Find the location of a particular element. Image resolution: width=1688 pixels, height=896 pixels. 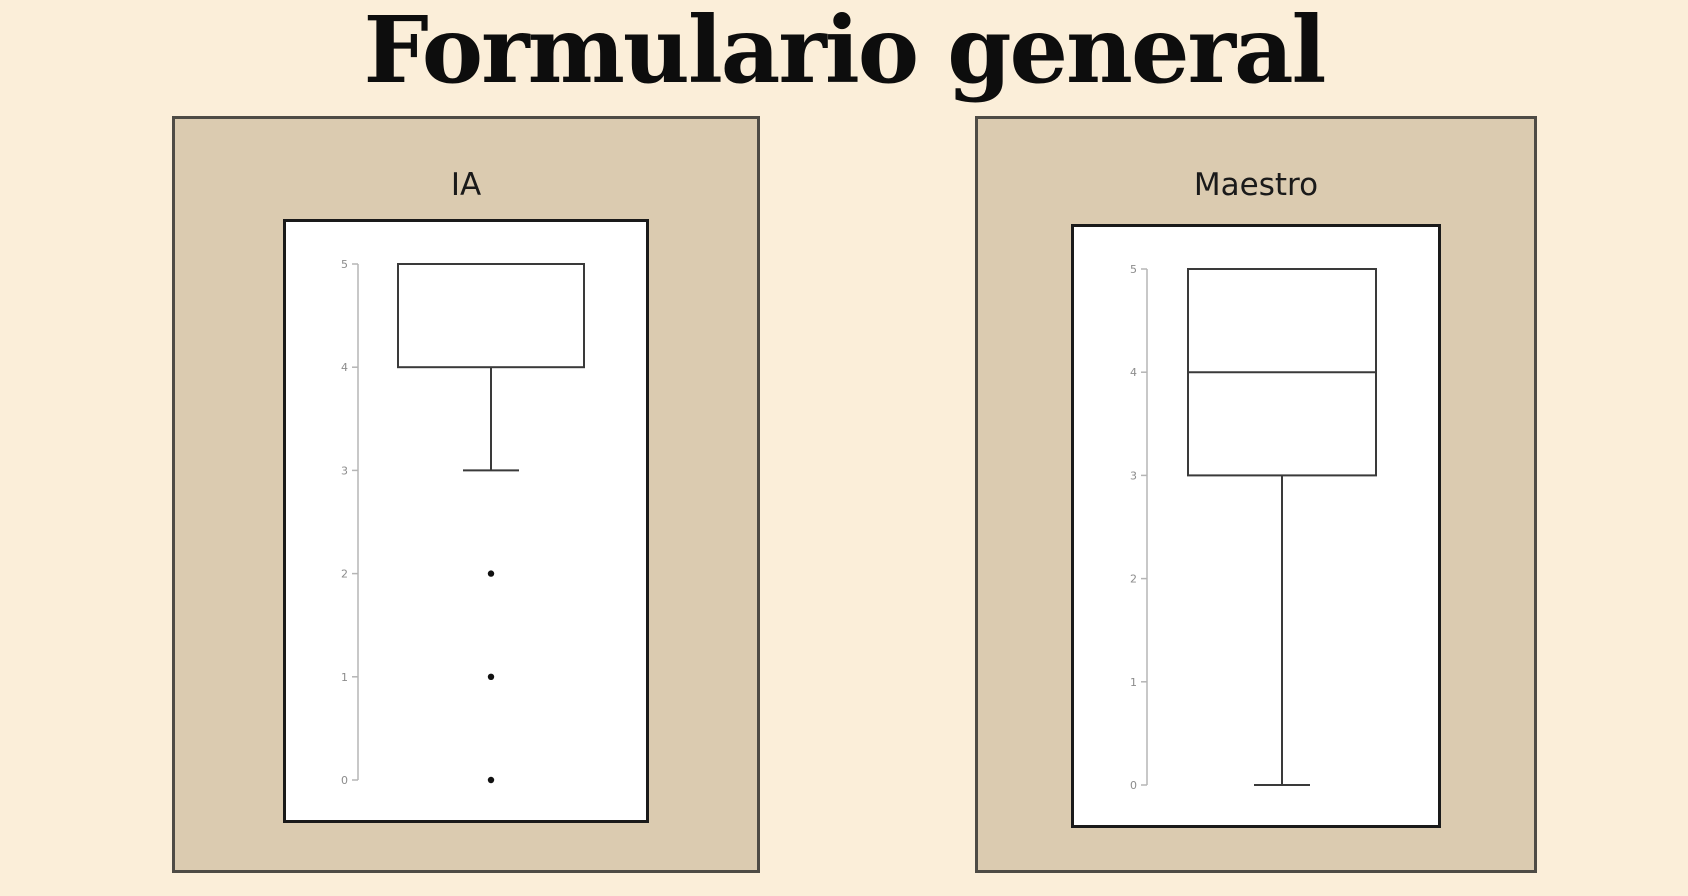

chart-title-maestro: Maestro is located at coordinates (1256, 185).